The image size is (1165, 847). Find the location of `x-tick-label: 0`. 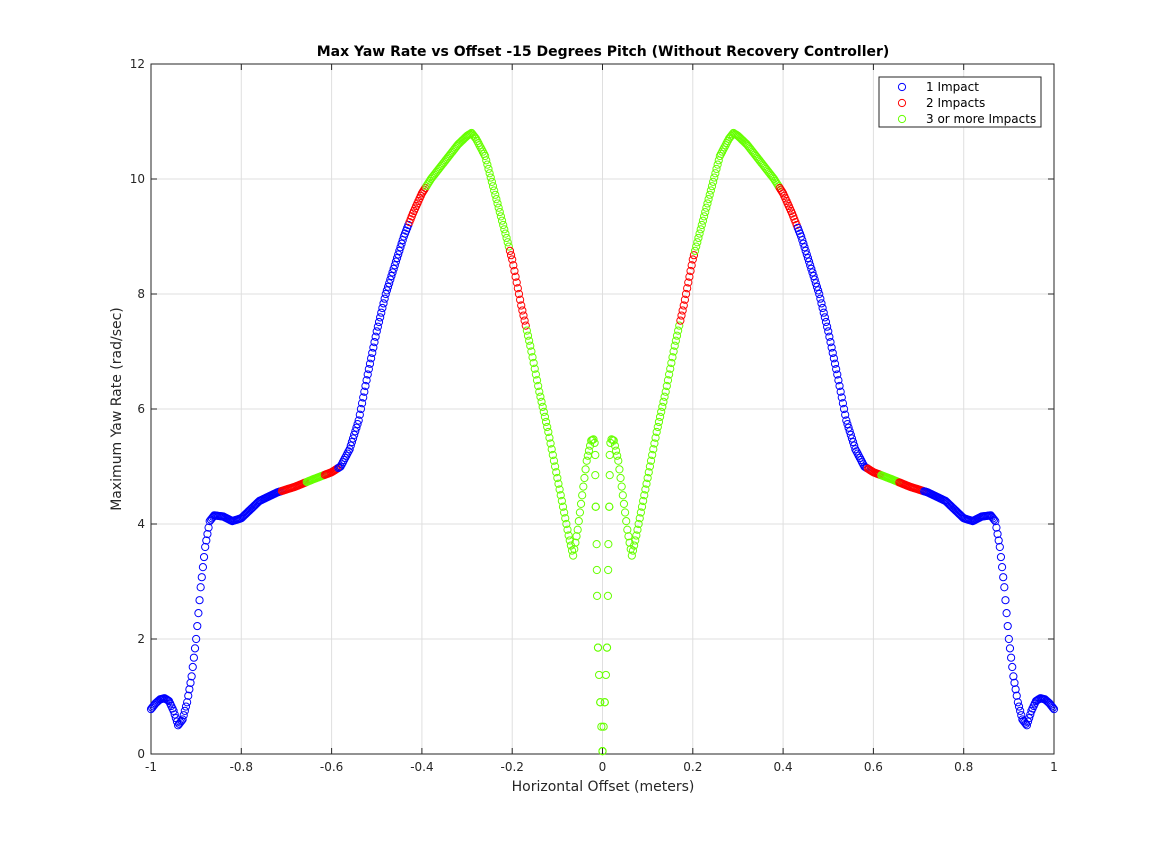

x-tick-label: 0 is located at coordinates (603, 767).